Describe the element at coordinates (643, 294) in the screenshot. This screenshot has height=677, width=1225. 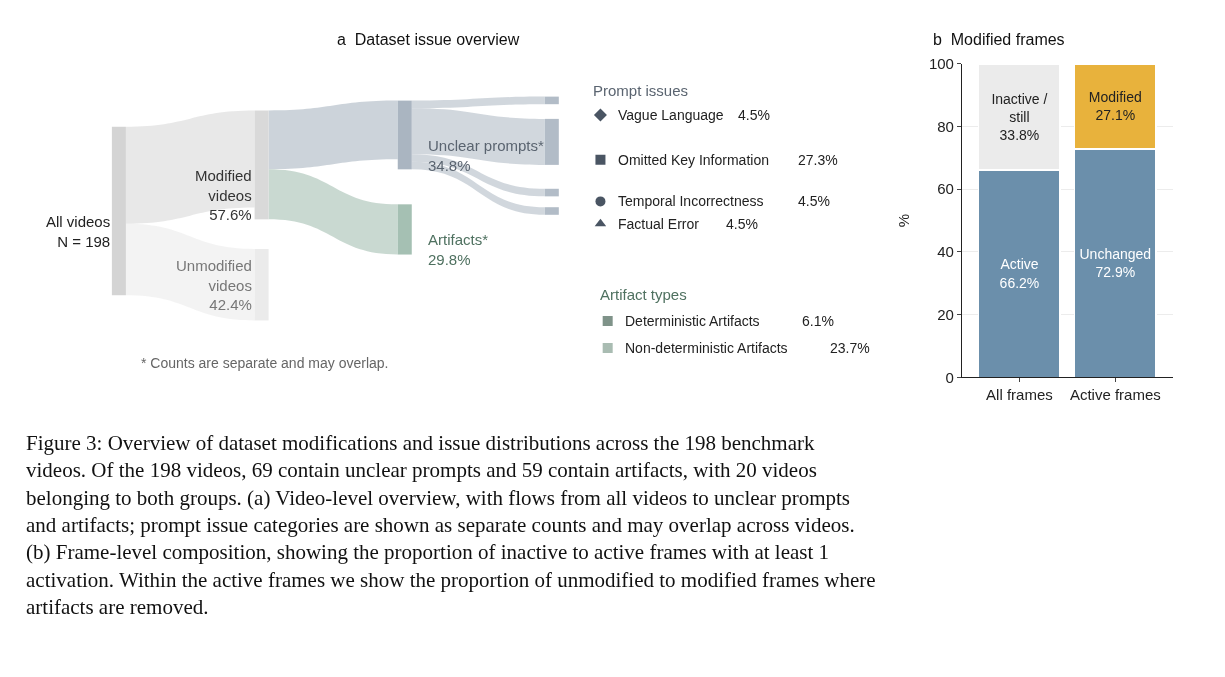
I see `text: Artifact types` at that location.